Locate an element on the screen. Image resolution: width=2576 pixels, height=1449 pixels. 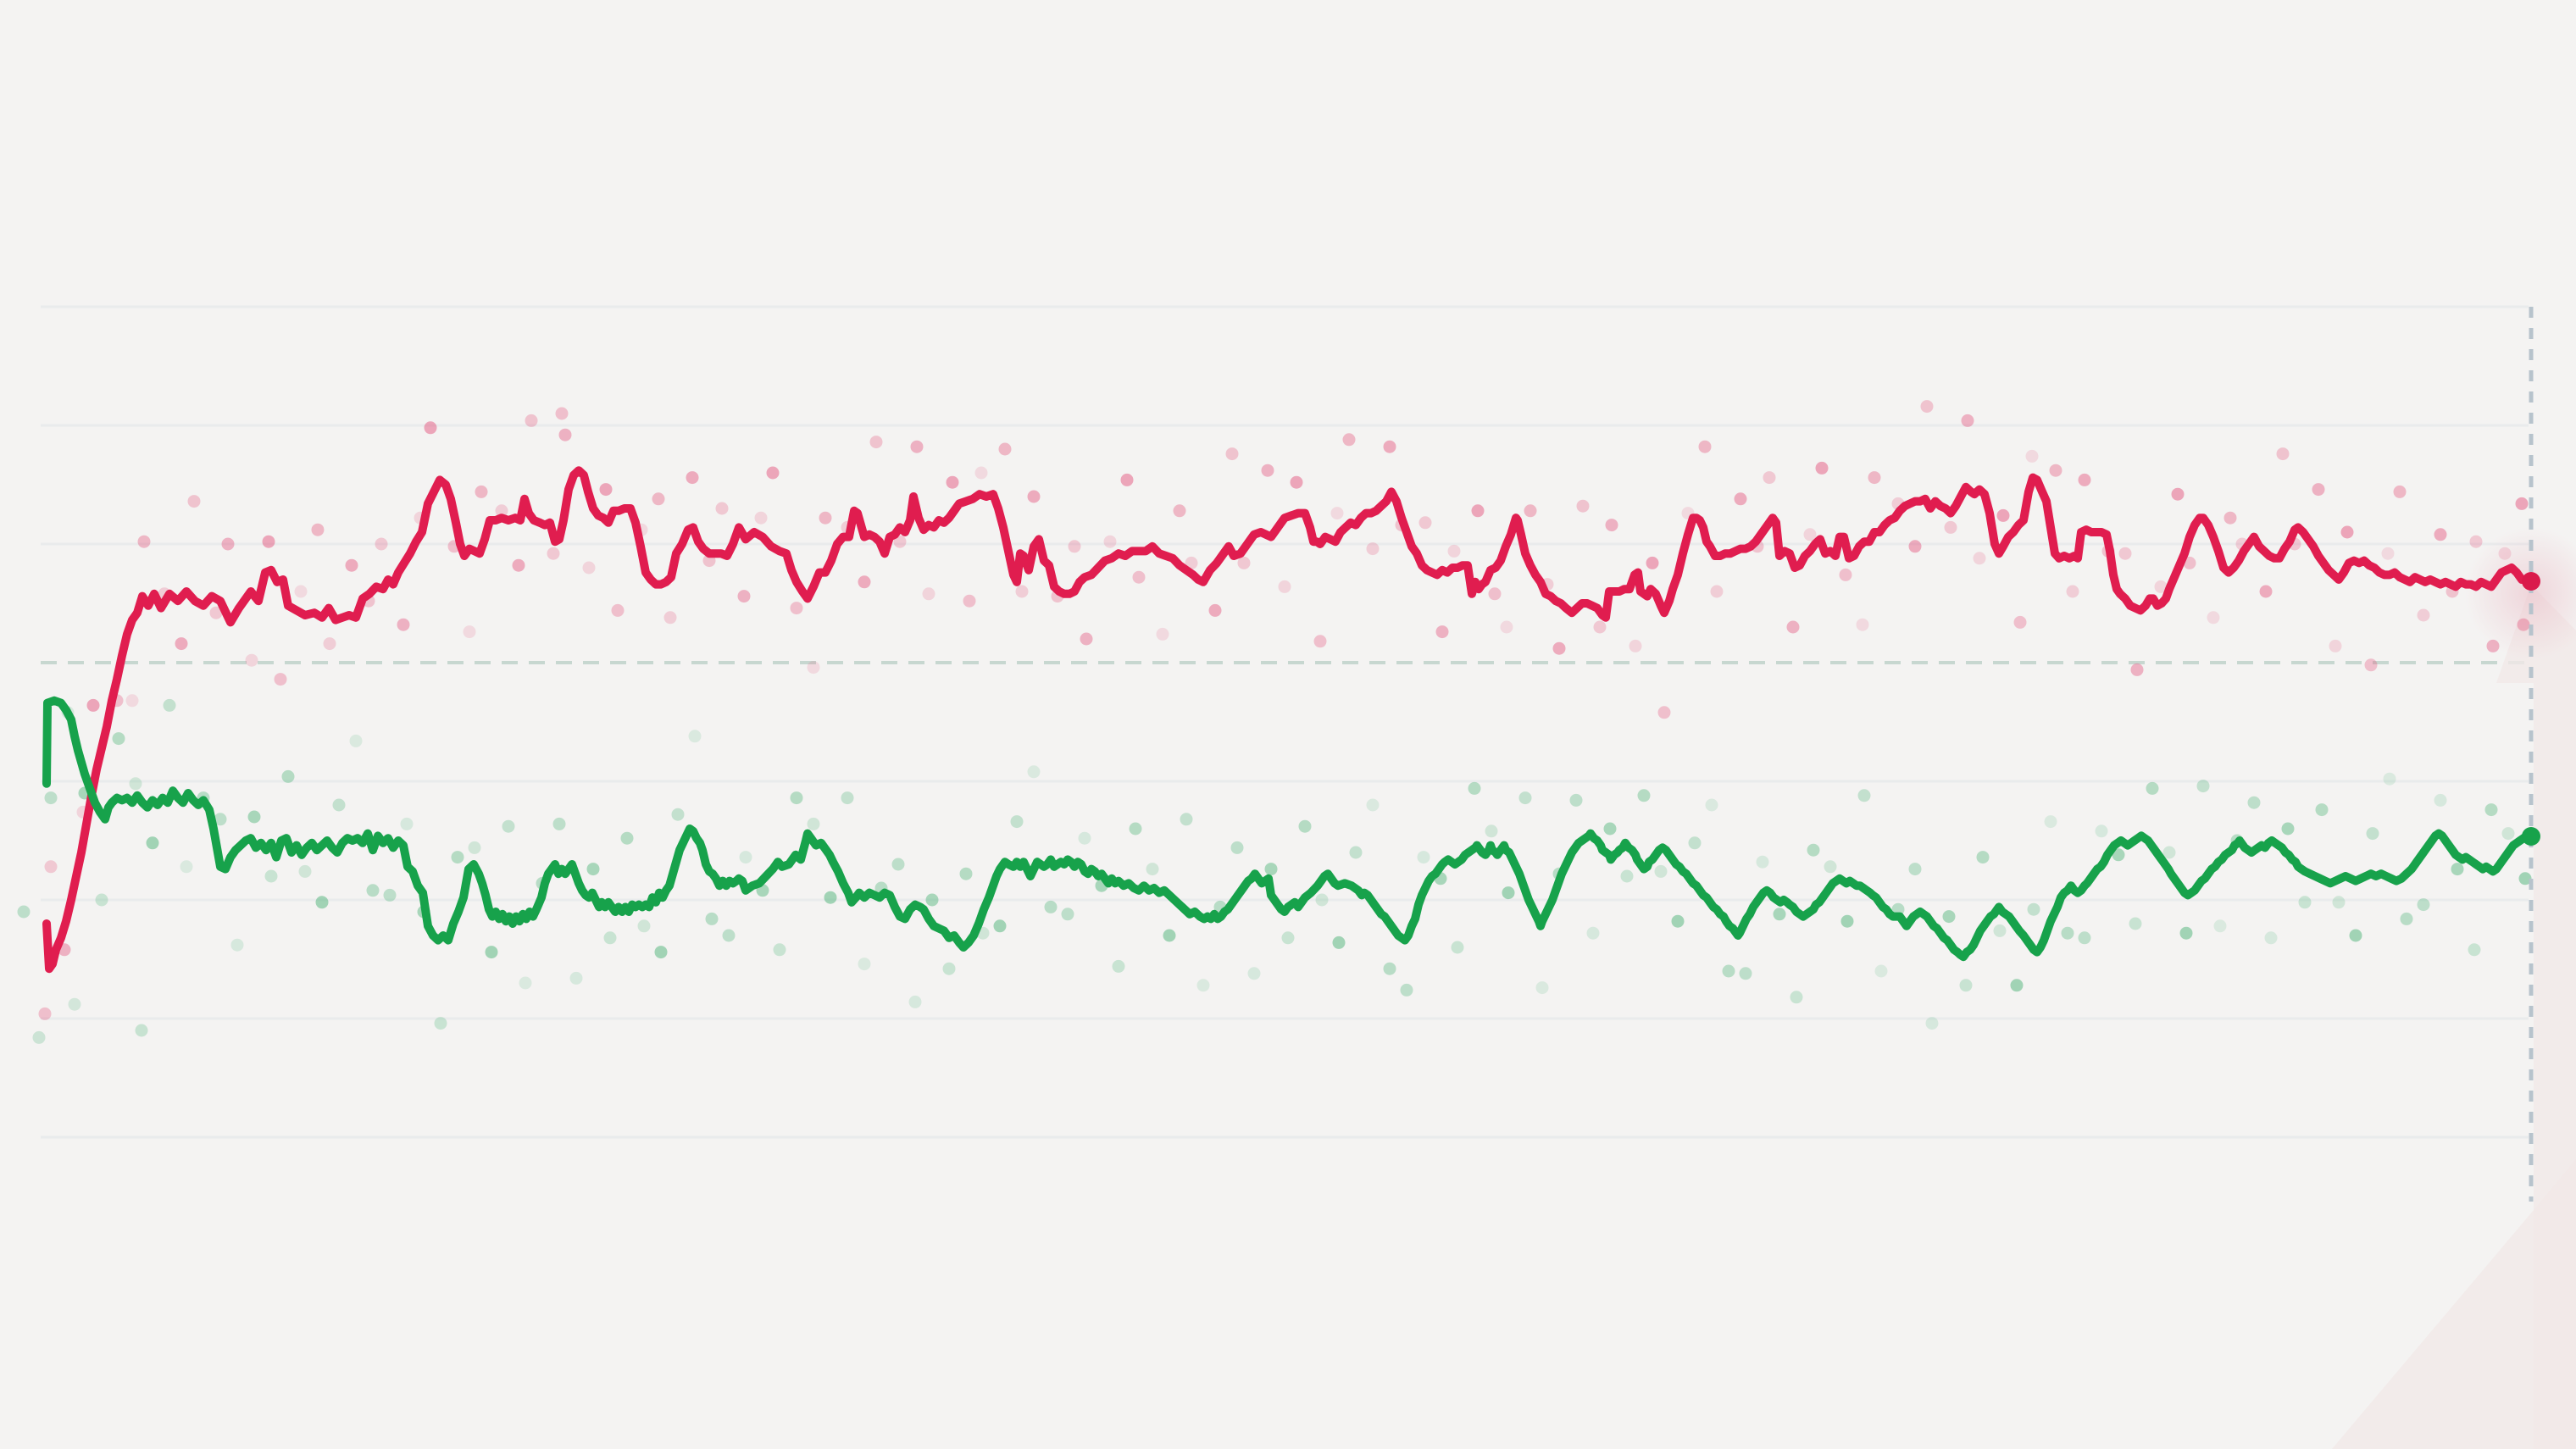
green-endpoint-dot is located at coordinates (2531, 836).